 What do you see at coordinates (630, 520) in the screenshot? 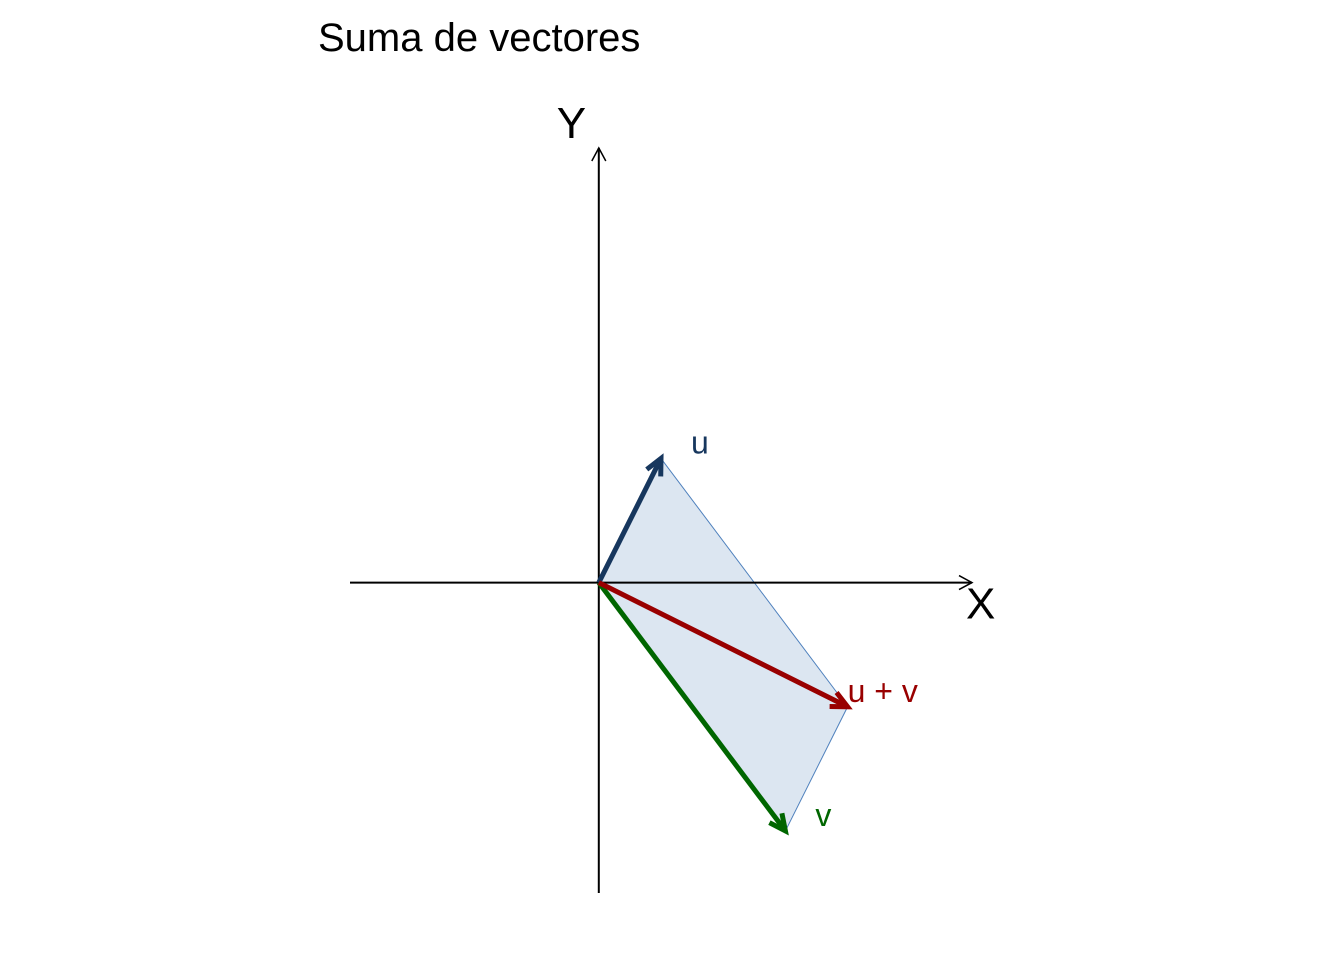
I see `vector-u` at bounding box center [630, 520].